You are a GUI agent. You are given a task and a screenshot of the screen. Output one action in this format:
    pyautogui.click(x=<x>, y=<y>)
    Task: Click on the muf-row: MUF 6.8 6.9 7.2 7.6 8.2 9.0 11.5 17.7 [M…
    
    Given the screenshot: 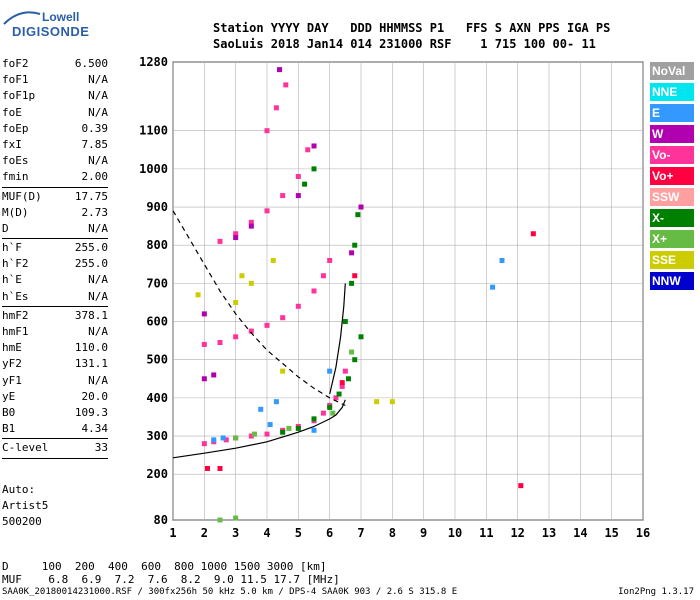 What is the action you would take?
    pyautogui.click(x=171, y=579)
    